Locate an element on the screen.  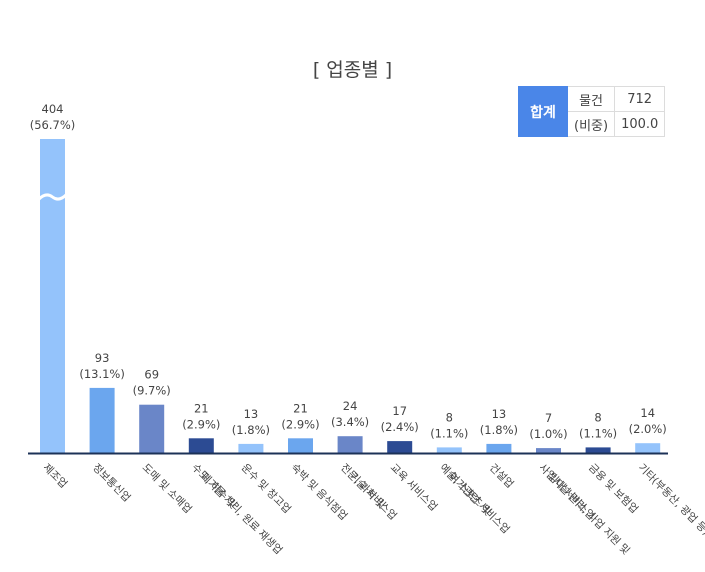
summary-share-label: (비중) is located at coordinates (591, 124).